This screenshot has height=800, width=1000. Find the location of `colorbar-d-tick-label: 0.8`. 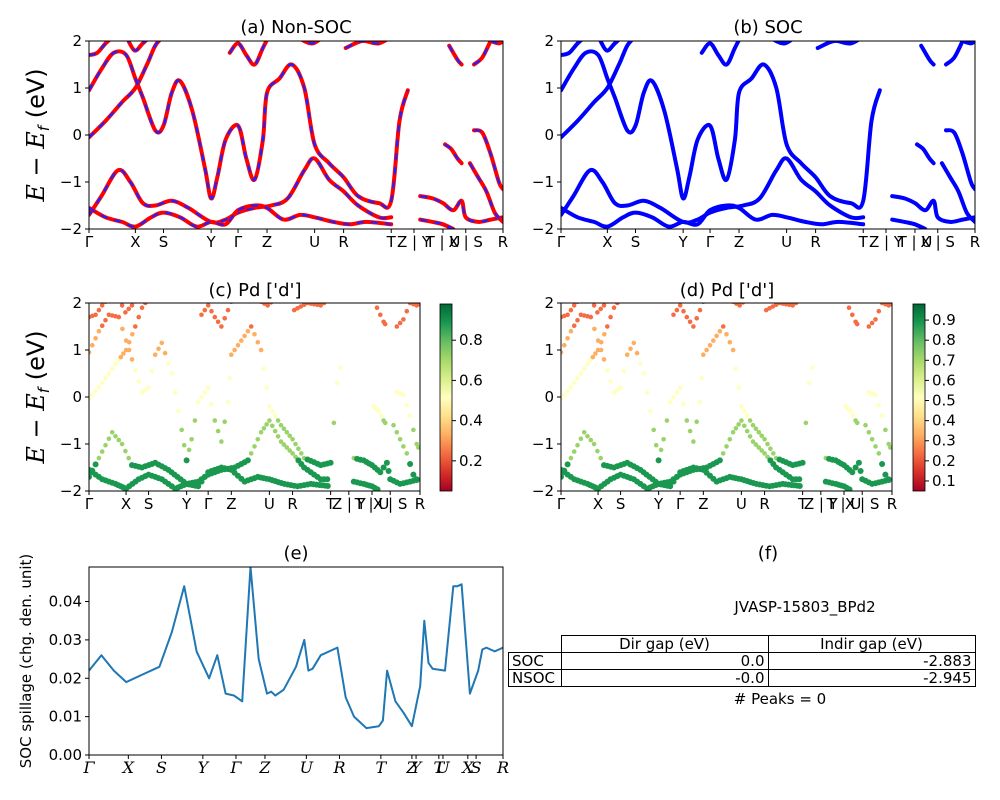

colorbar-d-tick-label: 0.8 is located at coordinates (944, 340).